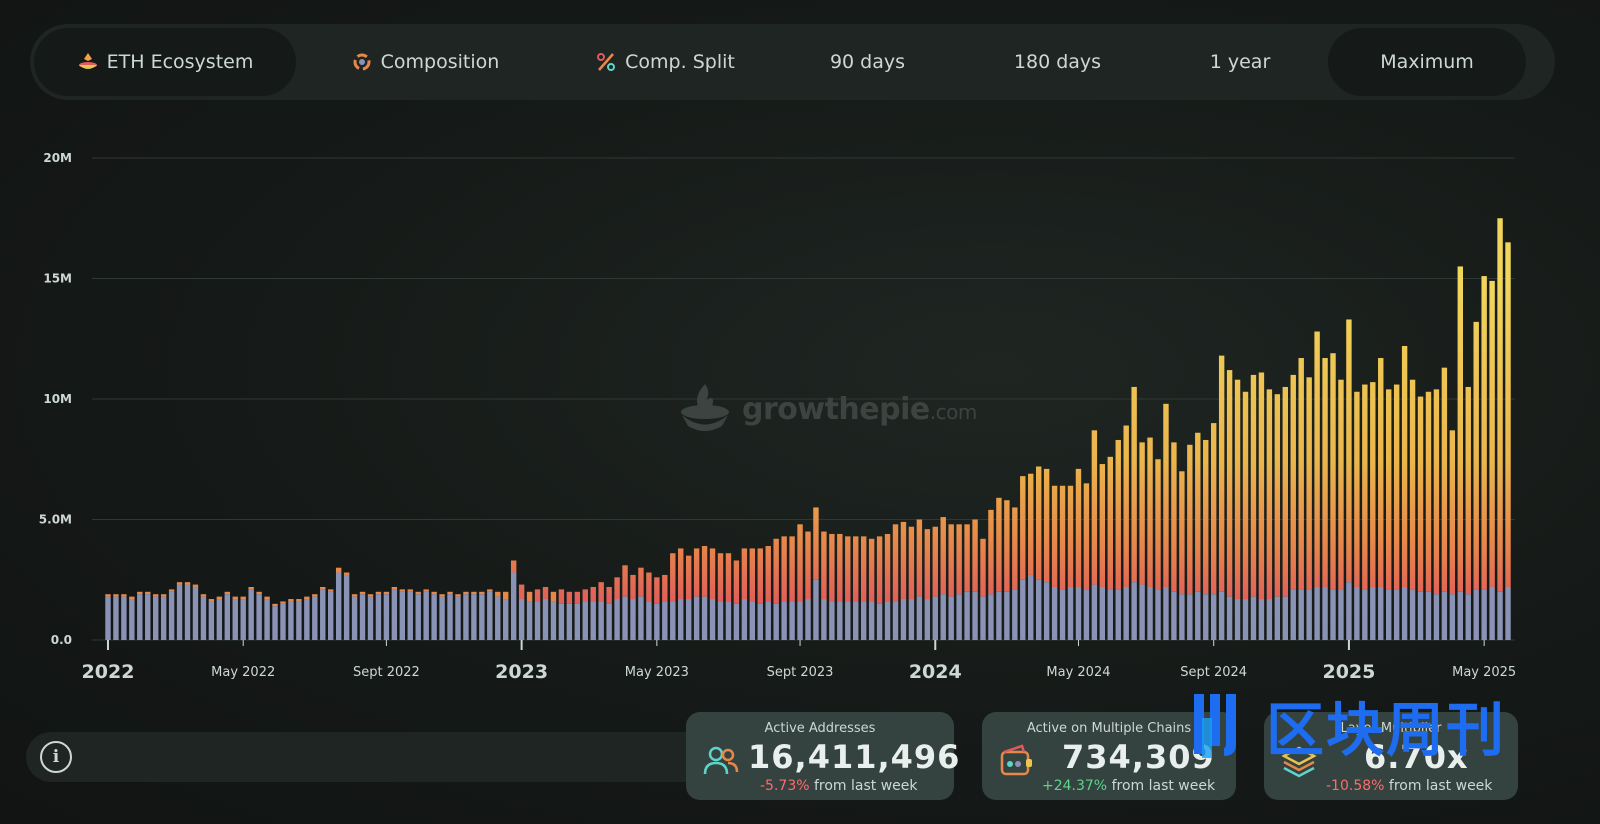 This screenshot has height=824, width=1600. Describe the element at coordinates (56, 757) in the screenshot. I see `info-icon: i` at that location.